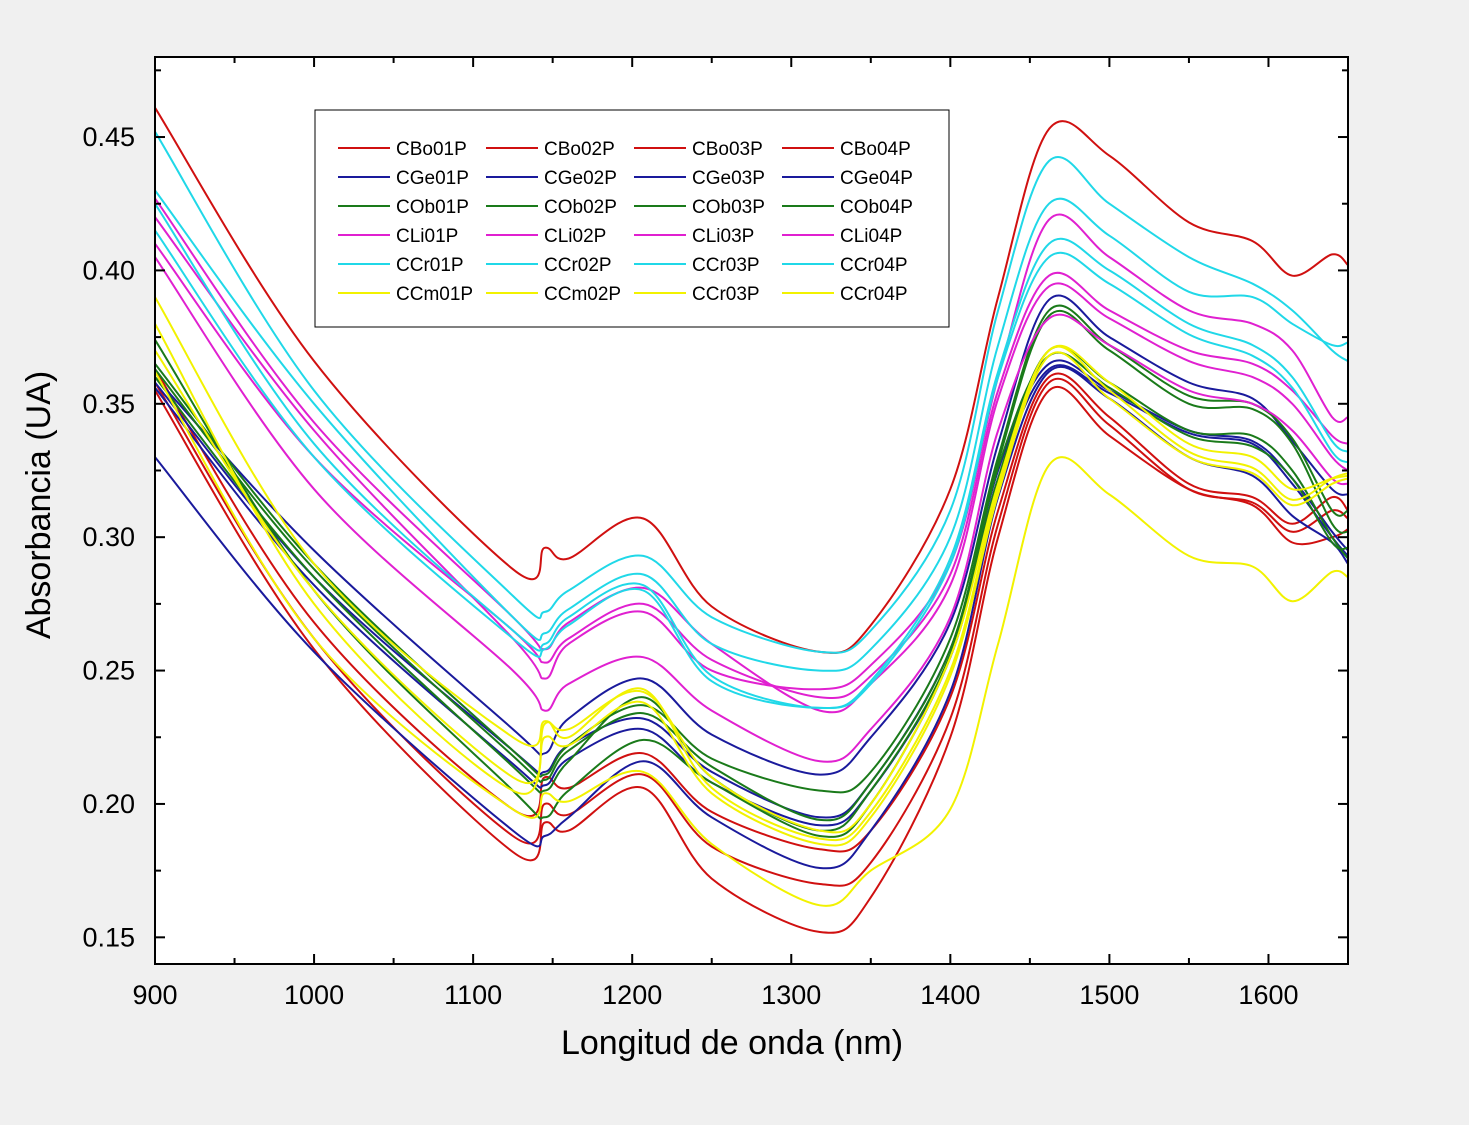 This screenshot has width=1469, height=1125. I want to click on x-tick-label: 1200, so click(632, 995).